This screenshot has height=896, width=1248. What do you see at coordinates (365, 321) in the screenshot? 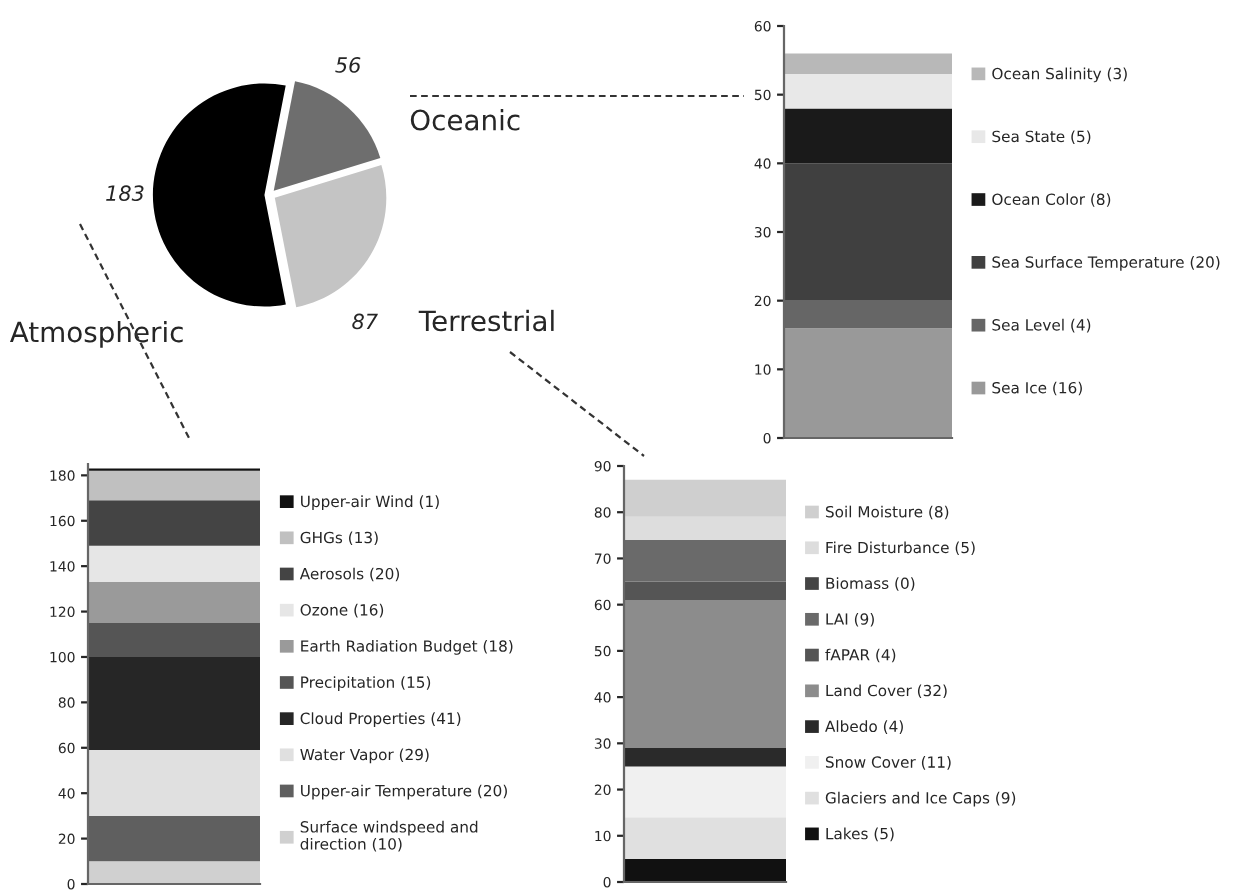
I see `data-label: 87` at bounding box center [365, 321].